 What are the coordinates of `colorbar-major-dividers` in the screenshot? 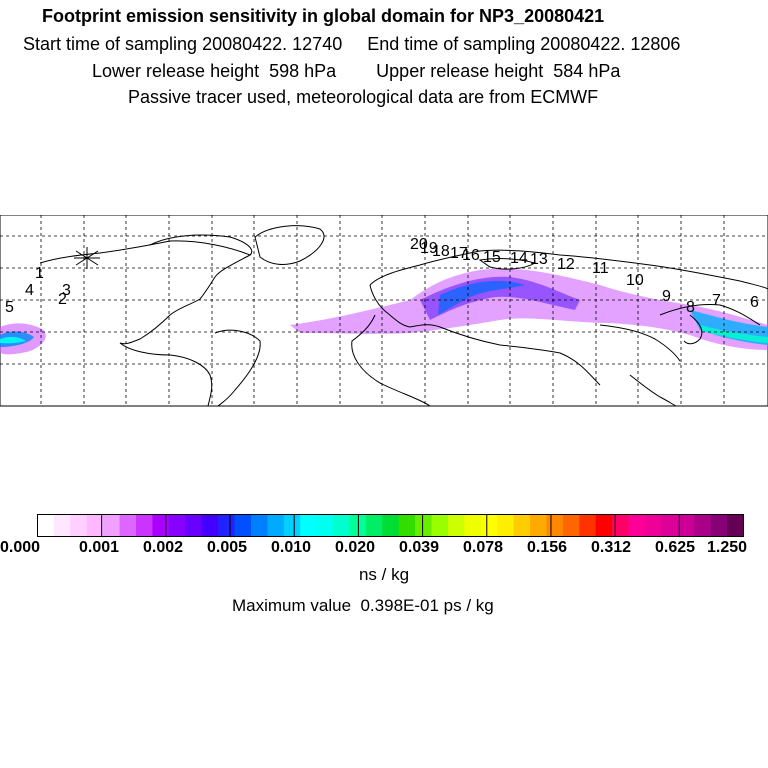 It's located at (390, 525).